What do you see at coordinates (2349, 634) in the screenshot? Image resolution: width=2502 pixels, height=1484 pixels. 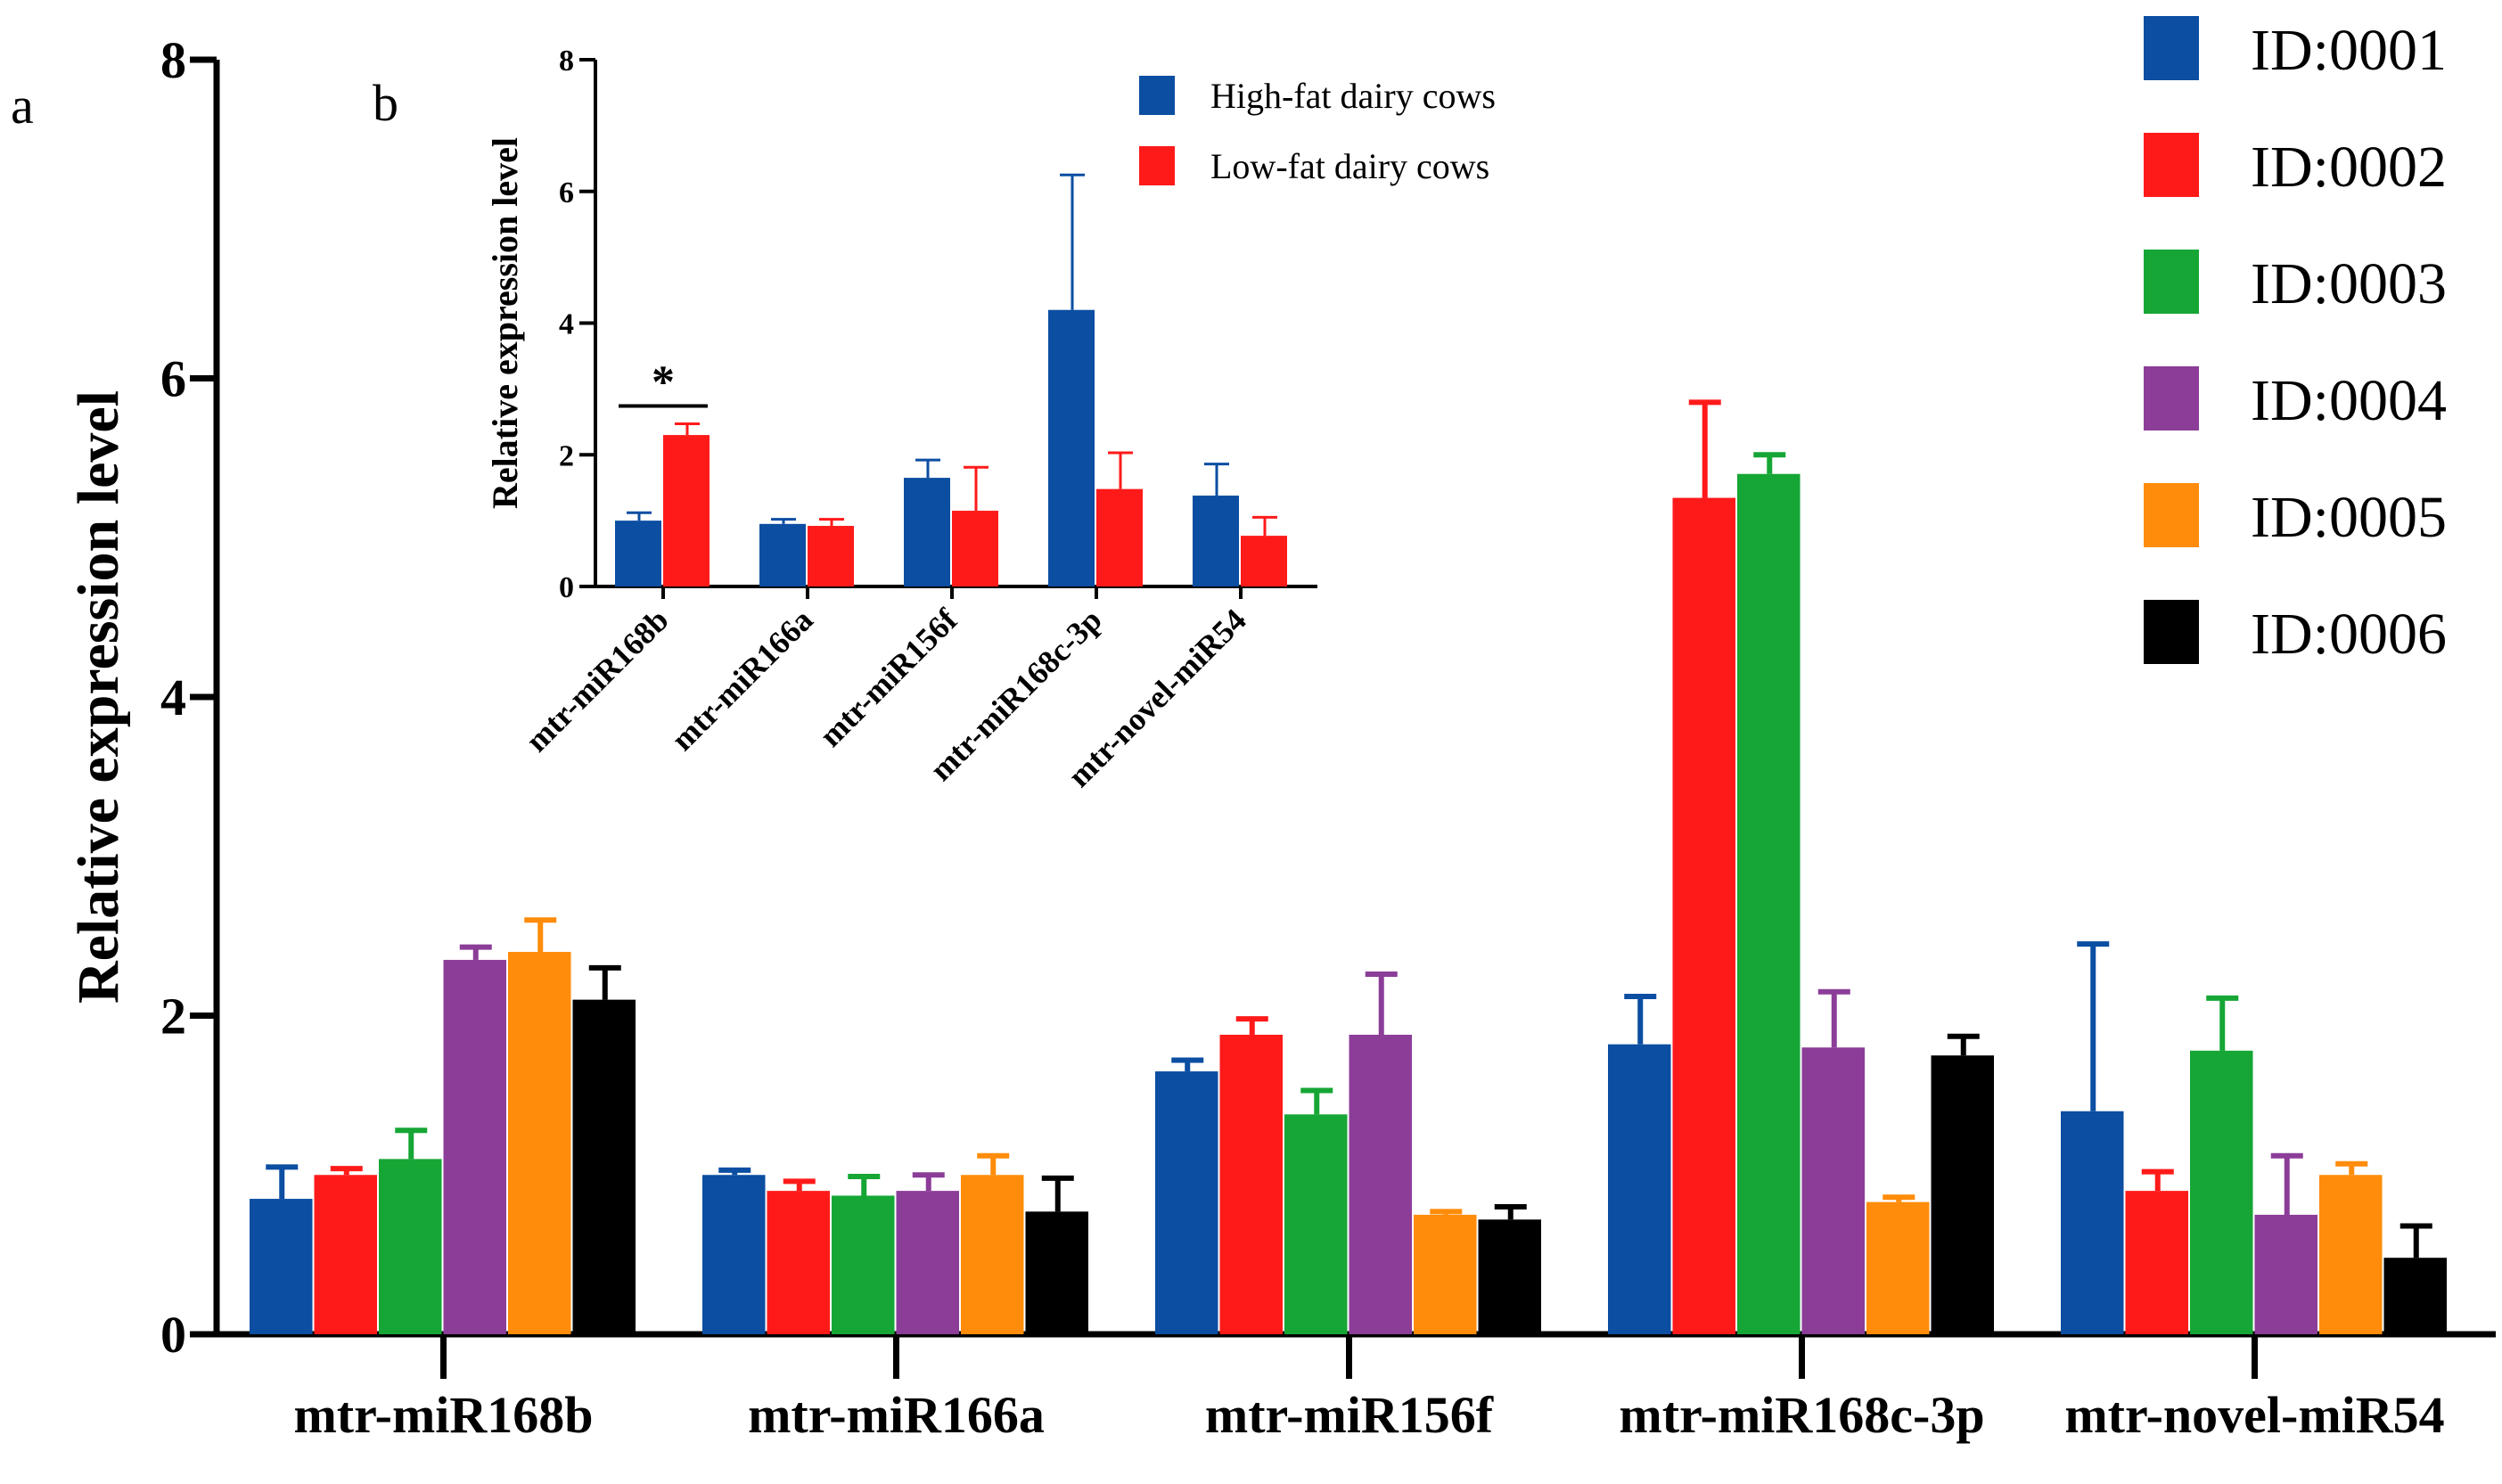 I see `legend-label: ID:0006` at bounding box center [2349, 634].